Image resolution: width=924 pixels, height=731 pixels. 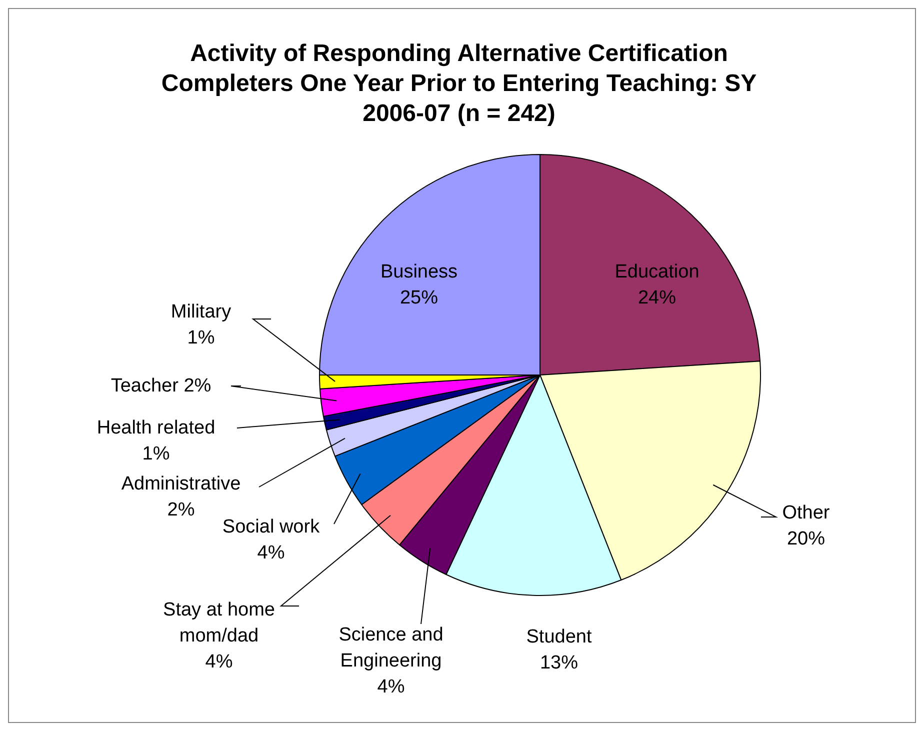 What do you see at coordinates (219, 623) in the screenshot?
I see `slice-label: Stay at home mom/dad` at bounding box center [219, 623].